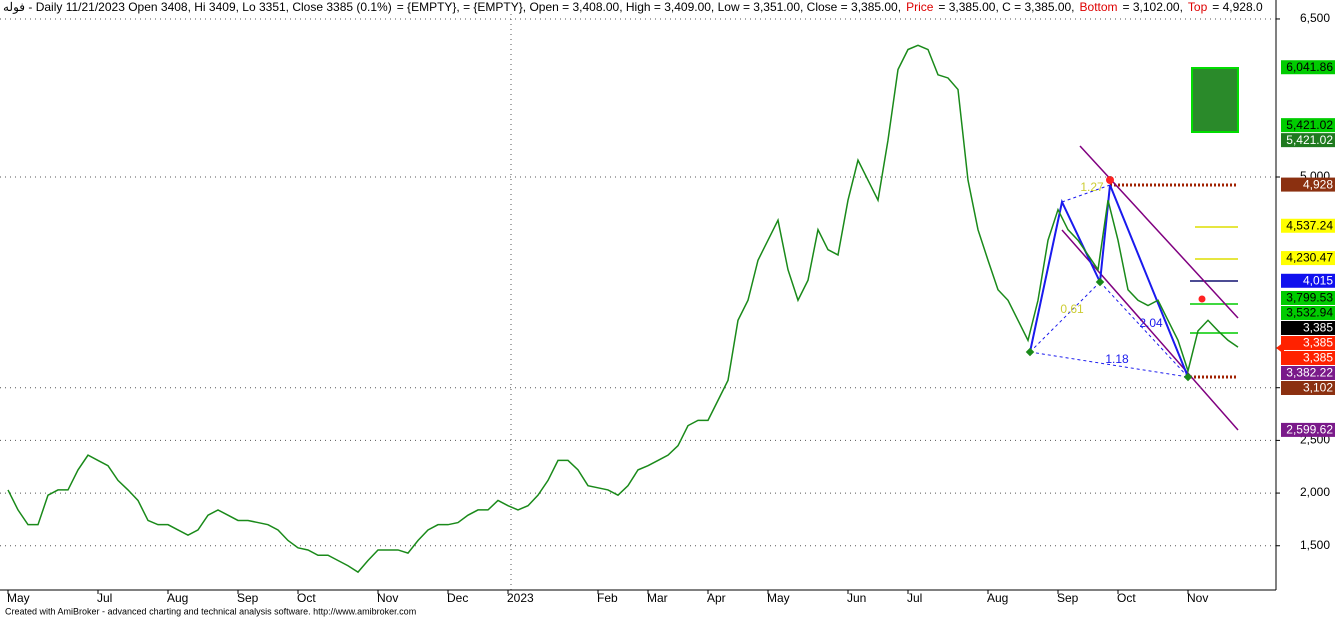 This screenshot has width=1336, height=619. I want to click on price-label: 3,382.22, so click(1309, 373).